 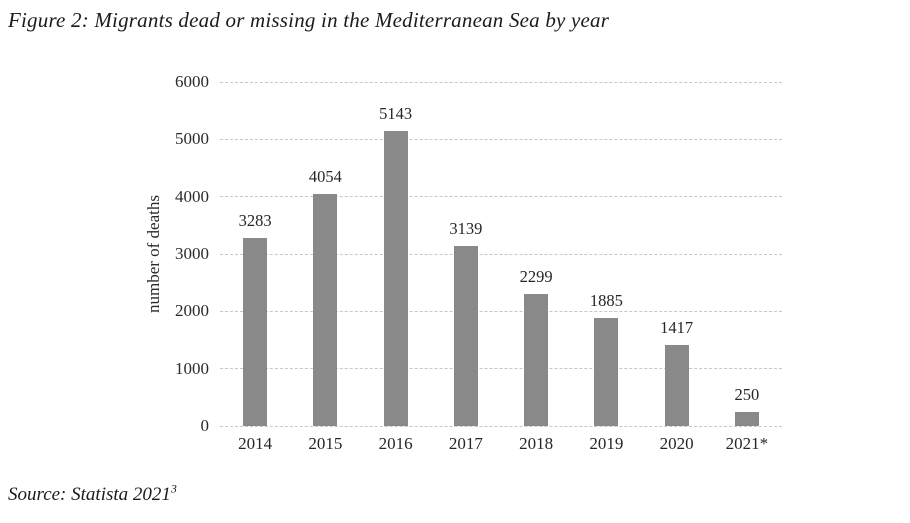 I want to click on y-tick-label-5000: 5000, so click(x=192, y=139).